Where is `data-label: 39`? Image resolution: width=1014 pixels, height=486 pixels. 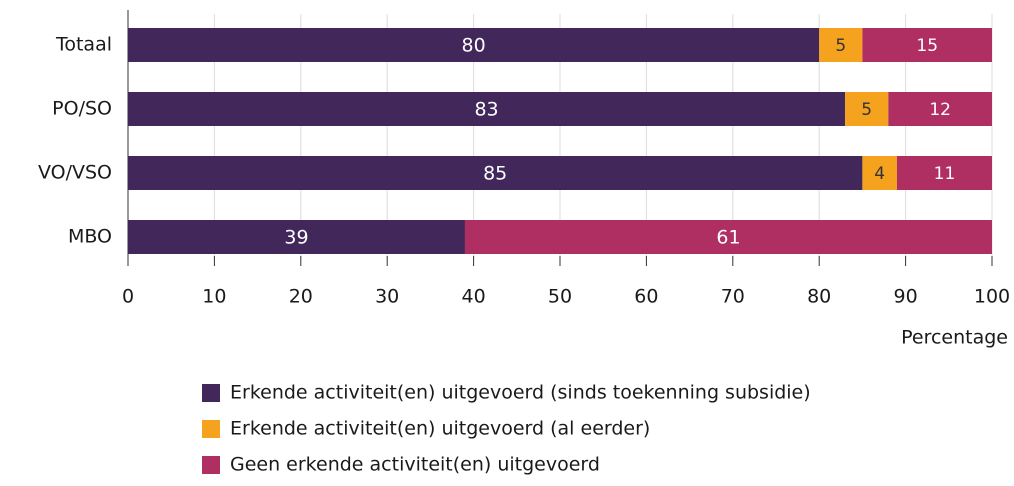
data-label: 39 is located at coordinates (296, 238).